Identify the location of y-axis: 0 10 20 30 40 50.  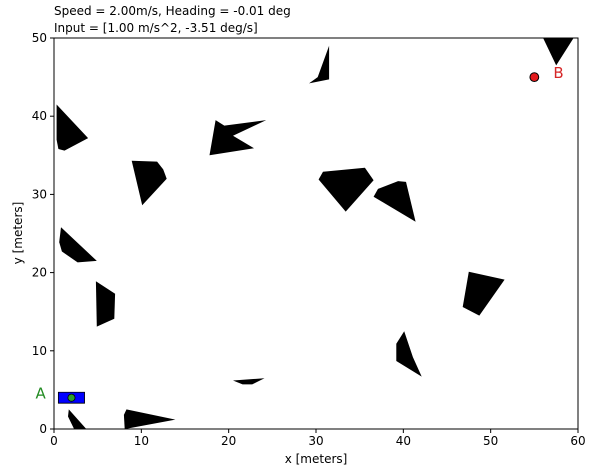
(43, 233).